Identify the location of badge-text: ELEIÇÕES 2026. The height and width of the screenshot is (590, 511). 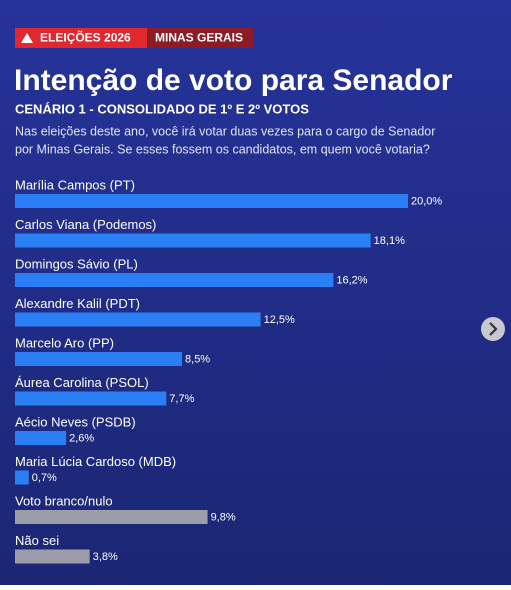
(85, 37).